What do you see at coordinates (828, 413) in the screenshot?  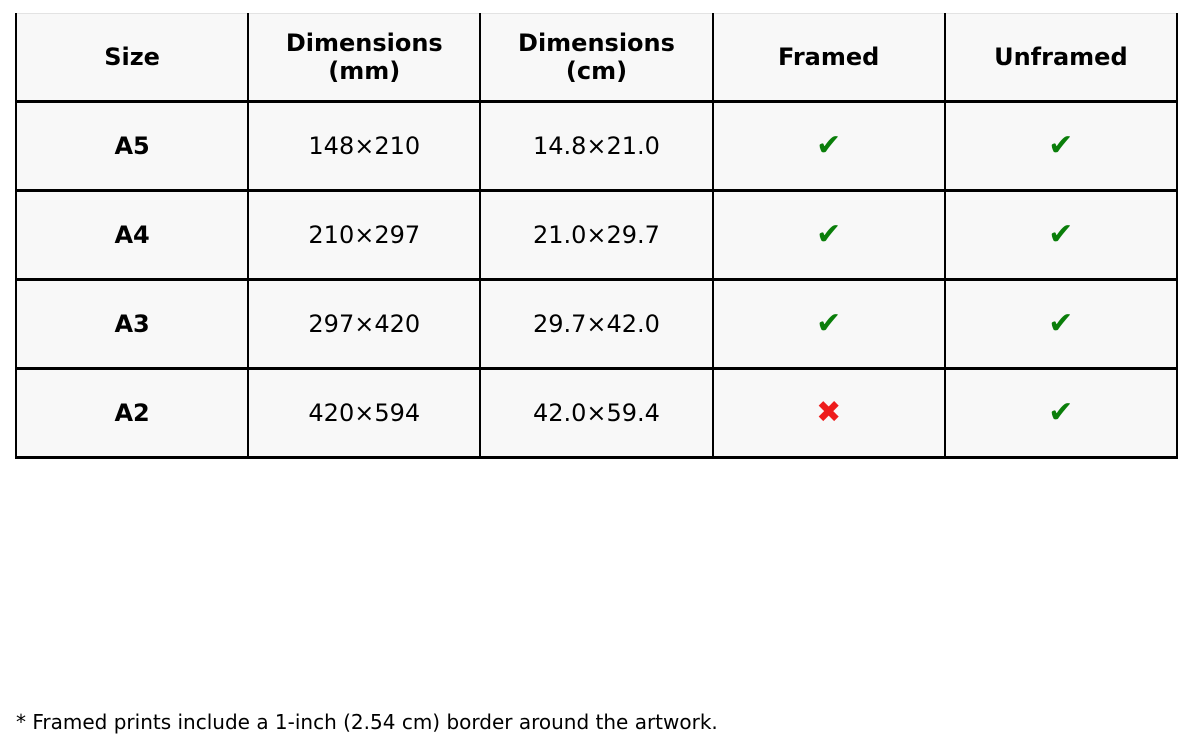 I see `framed-cross-icon: ✖` at bounding box center [828, 413].